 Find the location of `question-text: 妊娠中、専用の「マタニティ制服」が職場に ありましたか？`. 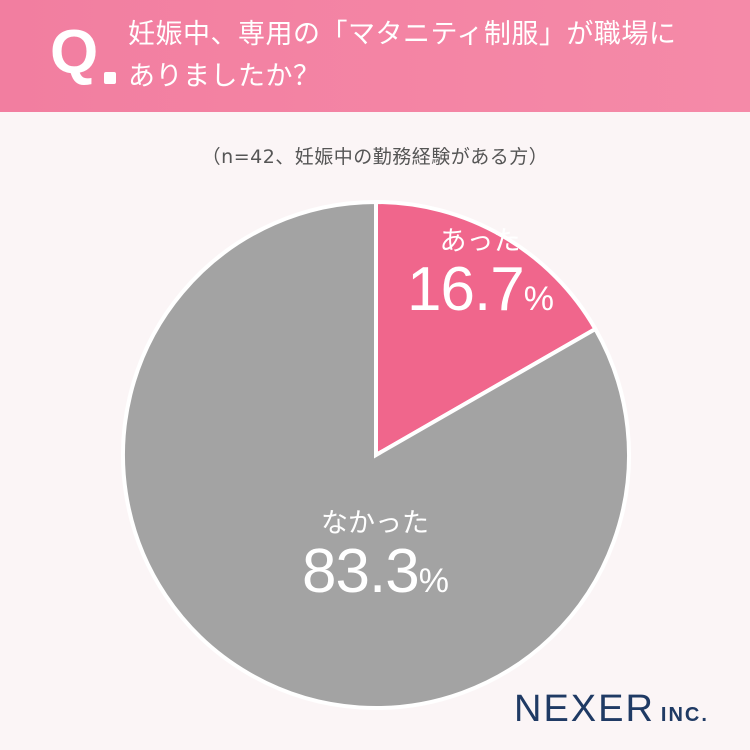

question-text: 妊娠中、専用の「マタニティ制服」が職場に ありましたか？ is located at coordinates (428, 56).